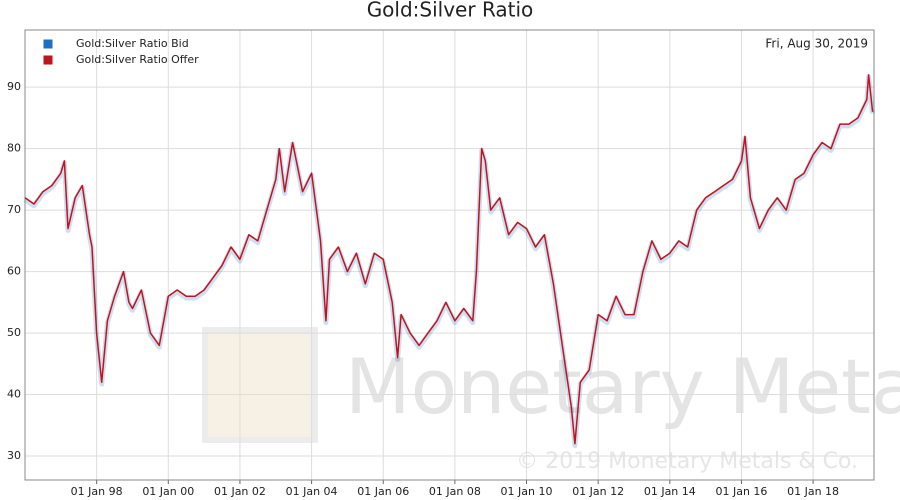  What do you see at coordinates (598, 491) in the screenshot?
I see `x-tick-label: 01 Jan 12` at bounding box center [598, 491].